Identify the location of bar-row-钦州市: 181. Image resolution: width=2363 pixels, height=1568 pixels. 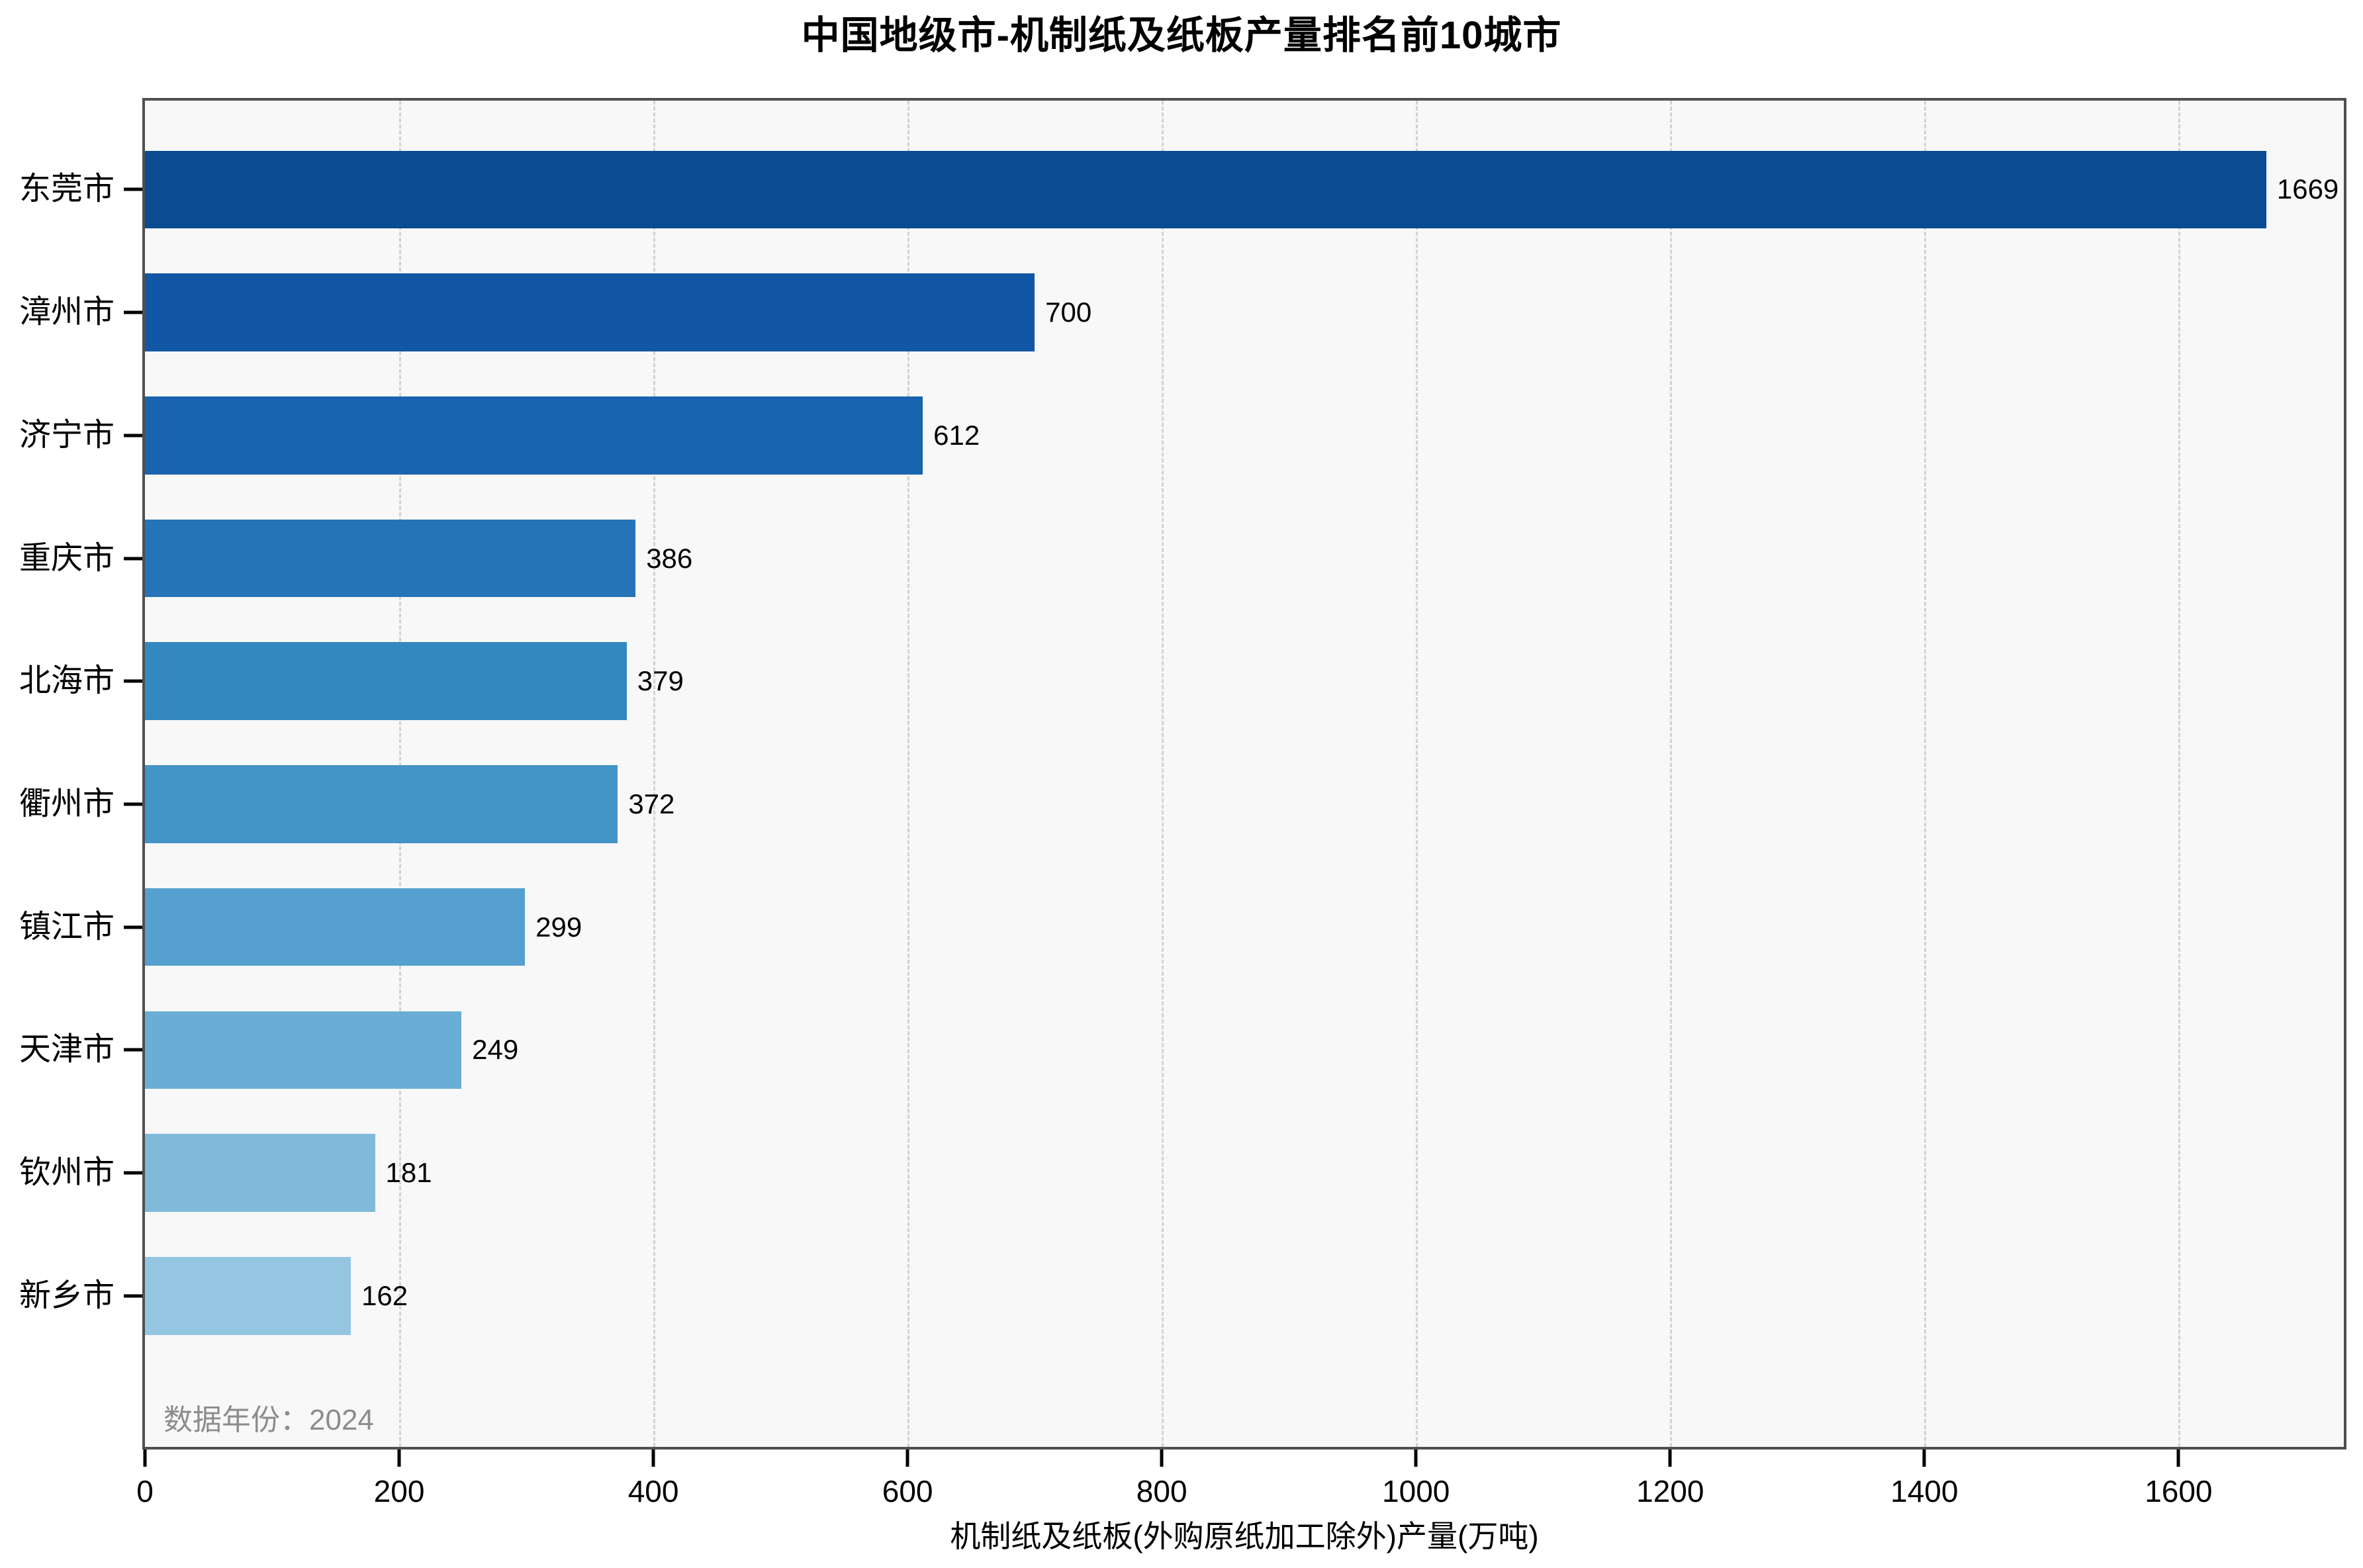
(1244, 1173).